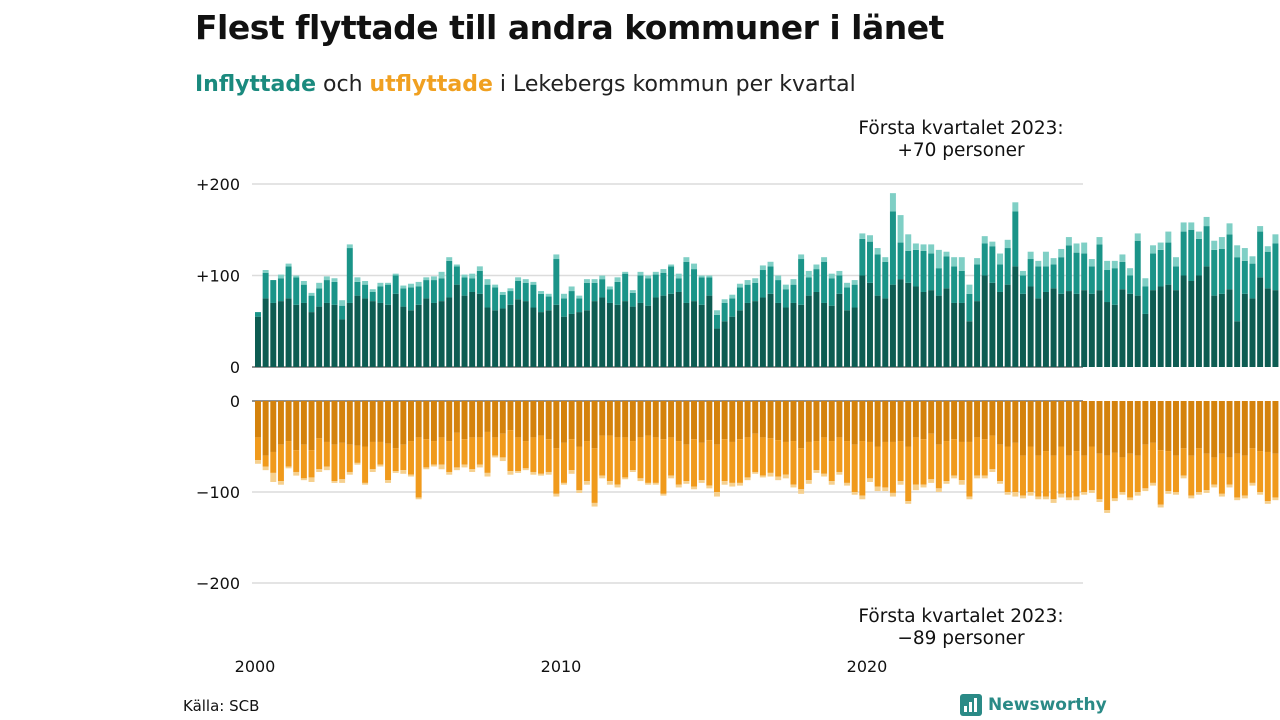 This screenshot has height=720, width=1280. What do you see at coordinates (255, 666) in the screenshot?
I see `x-tick-label: 2000` at bounding box center [255, 666].